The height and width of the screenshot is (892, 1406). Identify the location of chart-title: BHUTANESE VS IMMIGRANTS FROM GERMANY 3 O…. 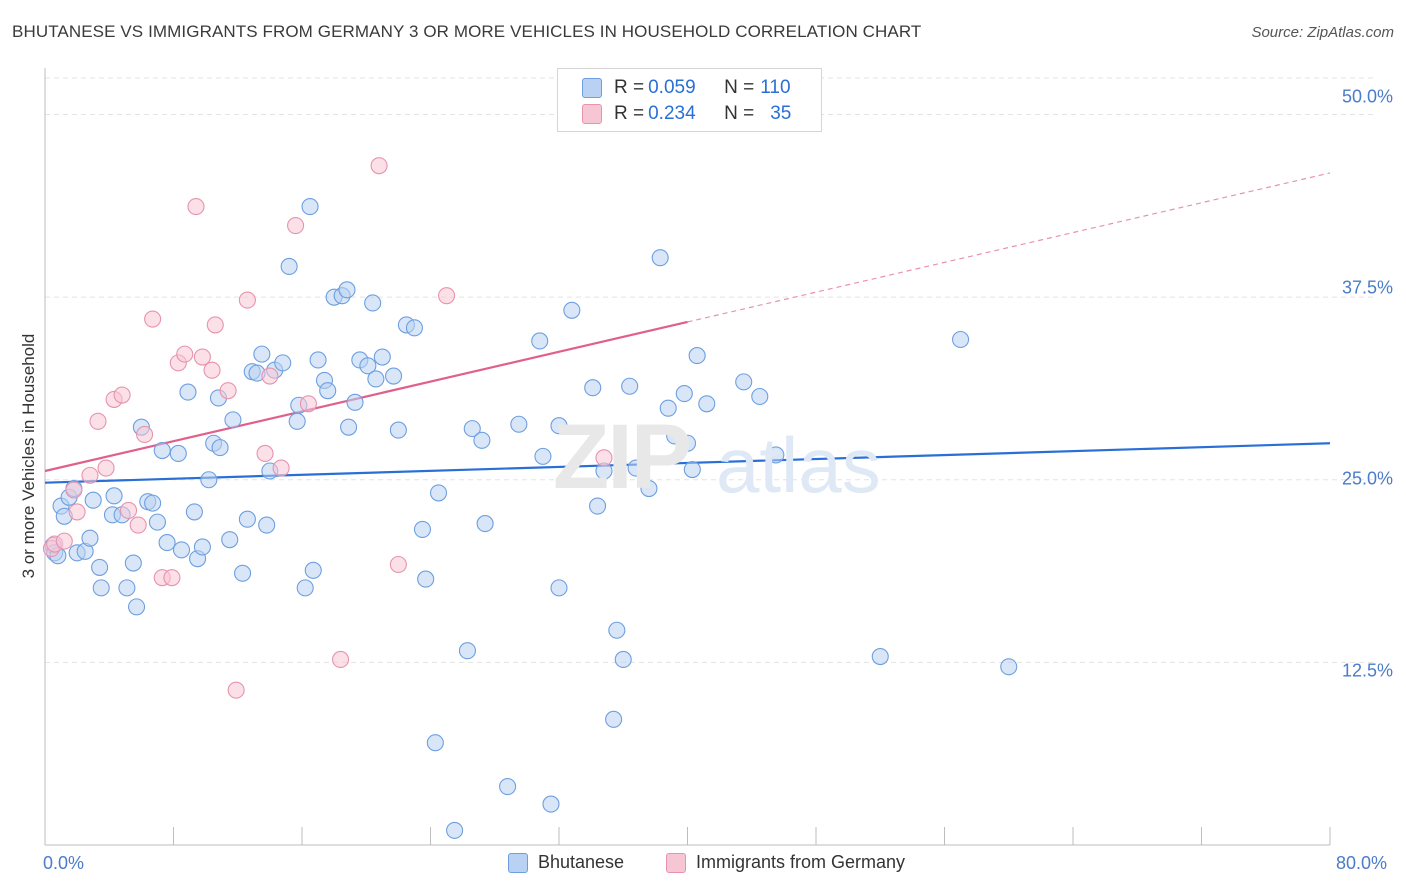
(467, 31).